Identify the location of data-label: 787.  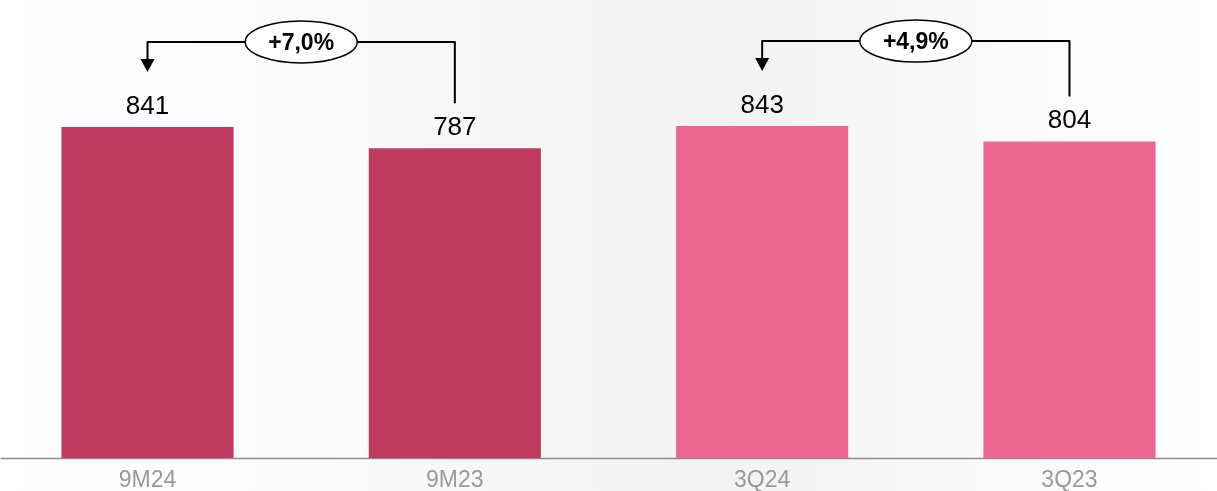
(455, 126).